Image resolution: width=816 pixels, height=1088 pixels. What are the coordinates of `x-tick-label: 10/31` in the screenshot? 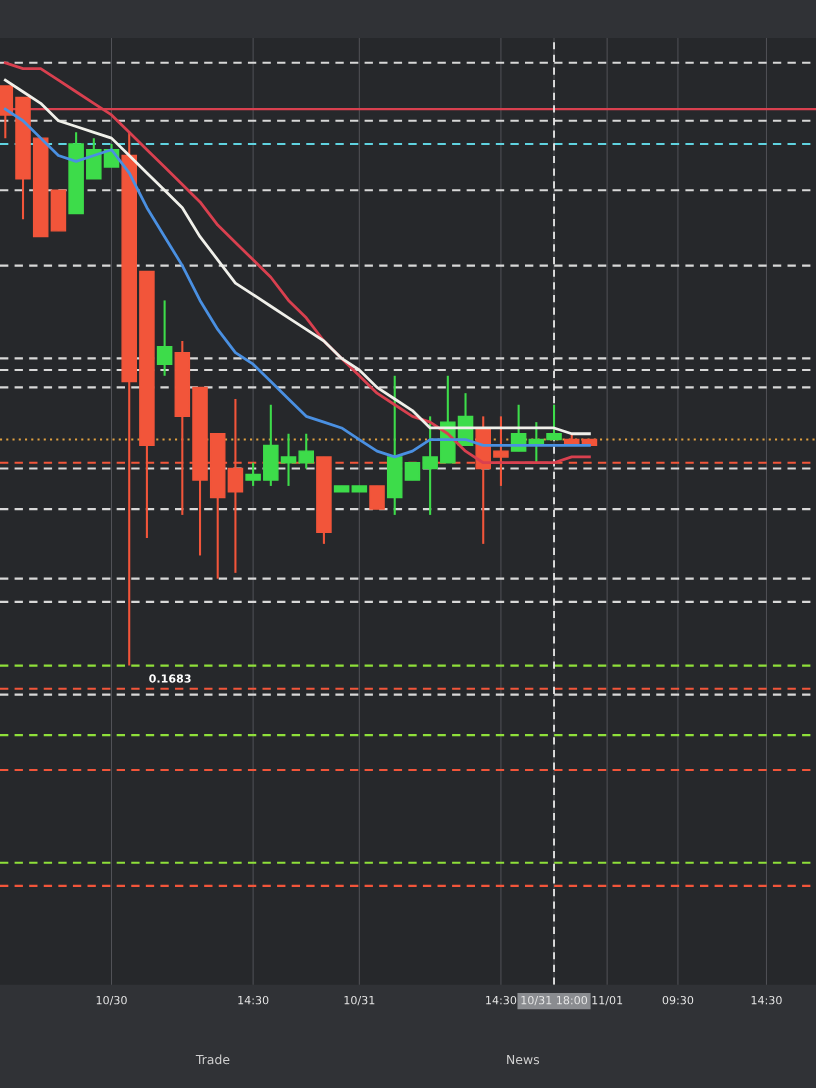 It's located at (359, 1000).